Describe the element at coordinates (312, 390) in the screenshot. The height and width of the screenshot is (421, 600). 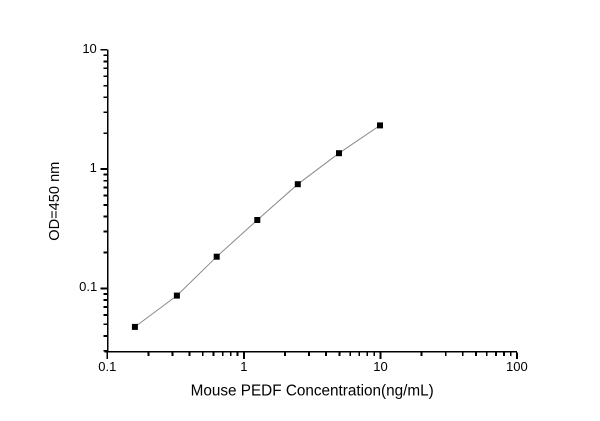
I see `svg-text:Mouse PEDF Concentration(ng/mL: Mouse PEDF Concentration(ng/mL)` at that location.